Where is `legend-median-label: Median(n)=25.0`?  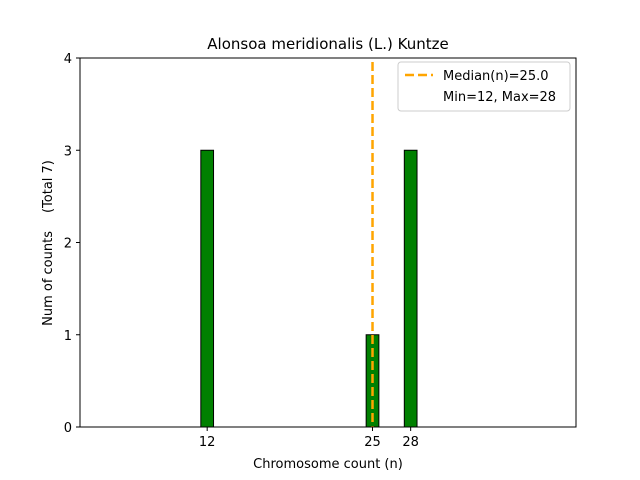
legend-median-label: Median(n)=25.0 is located at coordinates (496, 76).